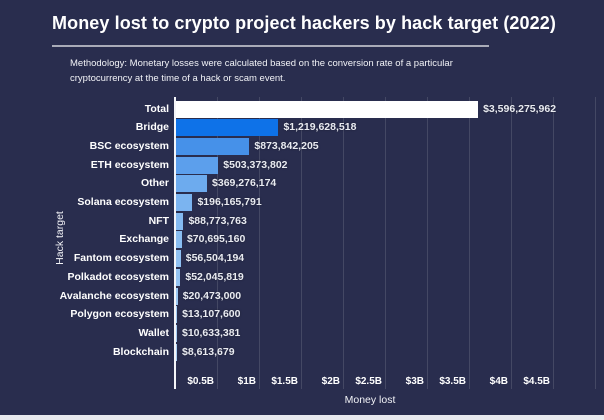 The height and width of the screenshot is (420, 604). What do you see at coordinates (520, 108) in the screenshot?
I see `value-label-total: $3,596,275,962` at bounding box center [520, 108].